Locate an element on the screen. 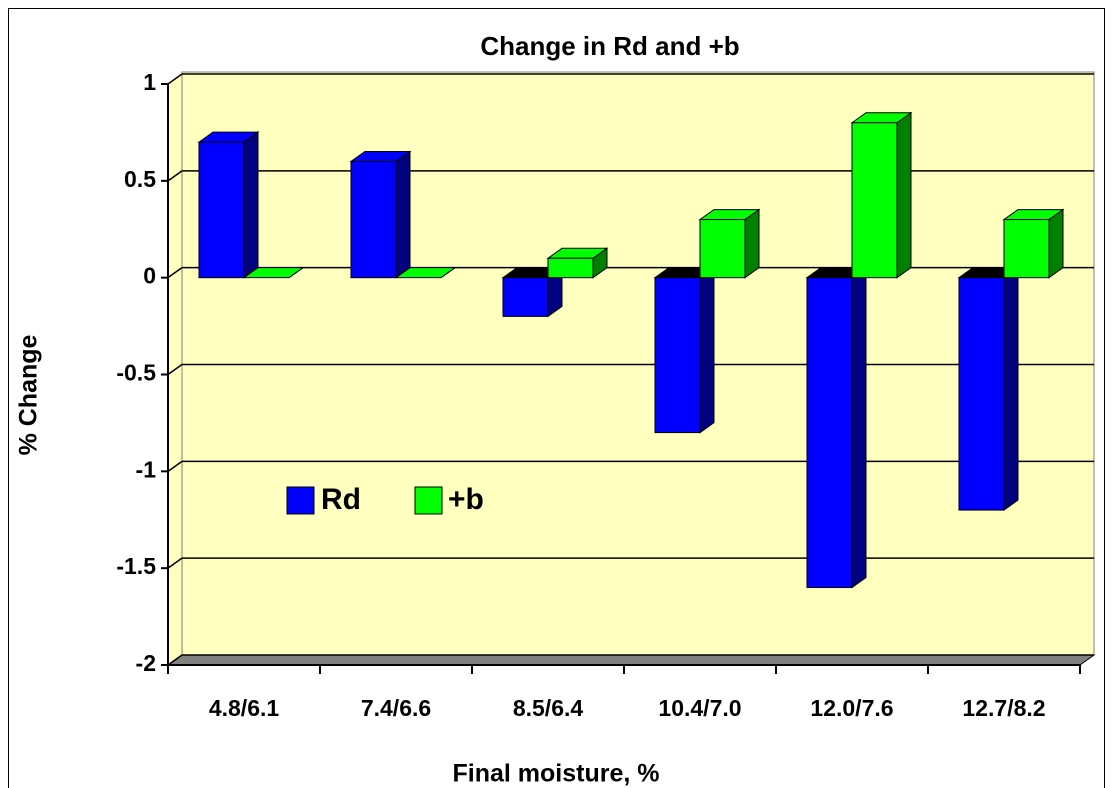 This screenshot has height=788, width=1113. x-tick-label: 10.4/7.0 is located at coordinates (699, 708).